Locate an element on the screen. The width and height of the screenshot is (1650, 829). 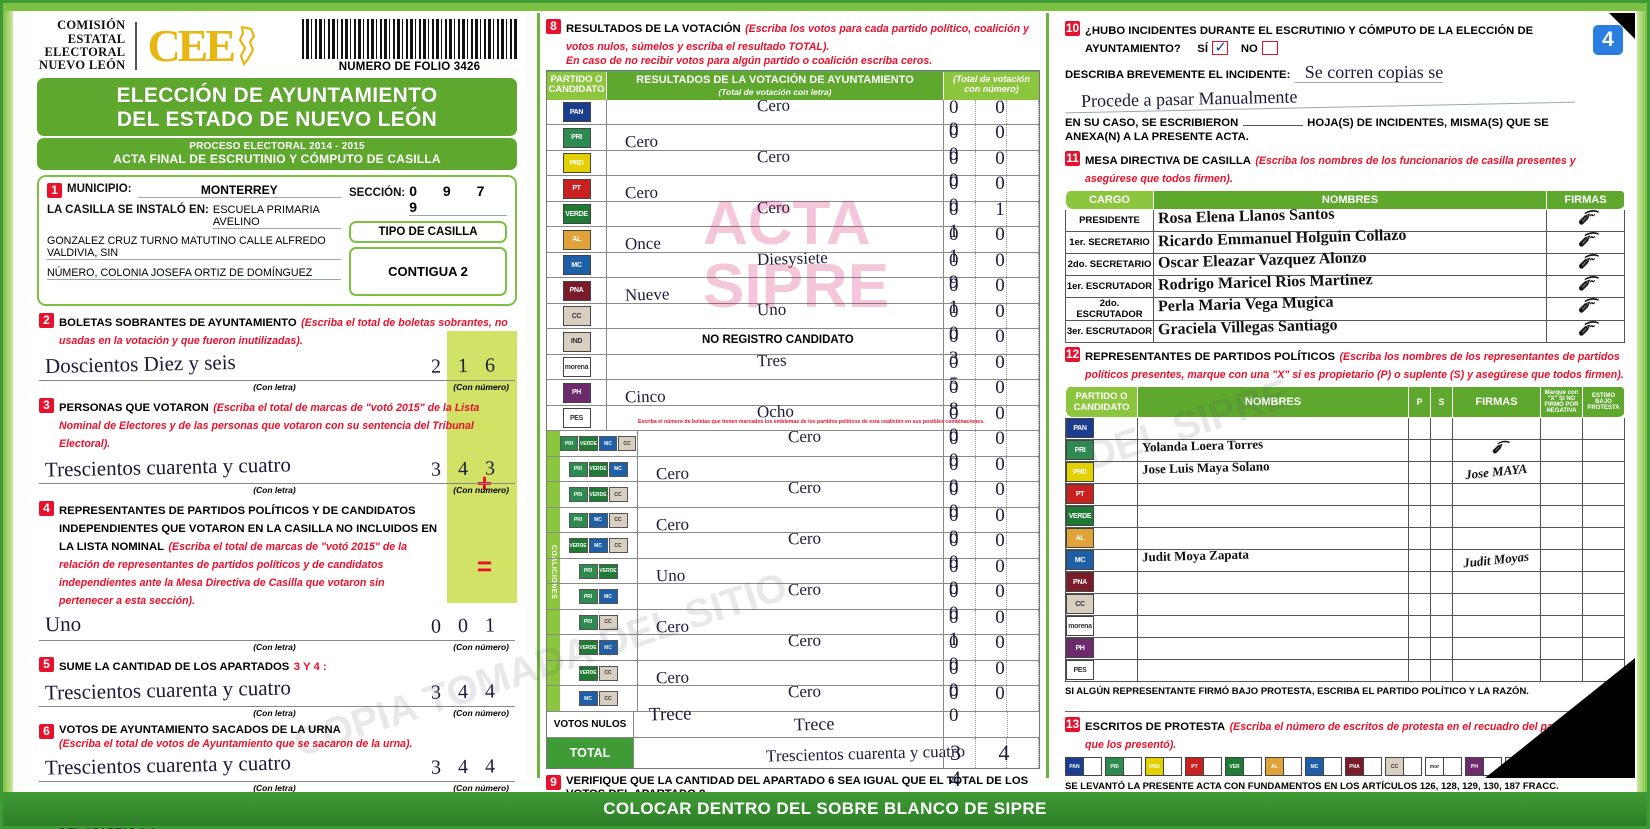
mesa-nombre: Oscar Eleazar Vazquez Alonzo is located at coordinates (1262, 260).